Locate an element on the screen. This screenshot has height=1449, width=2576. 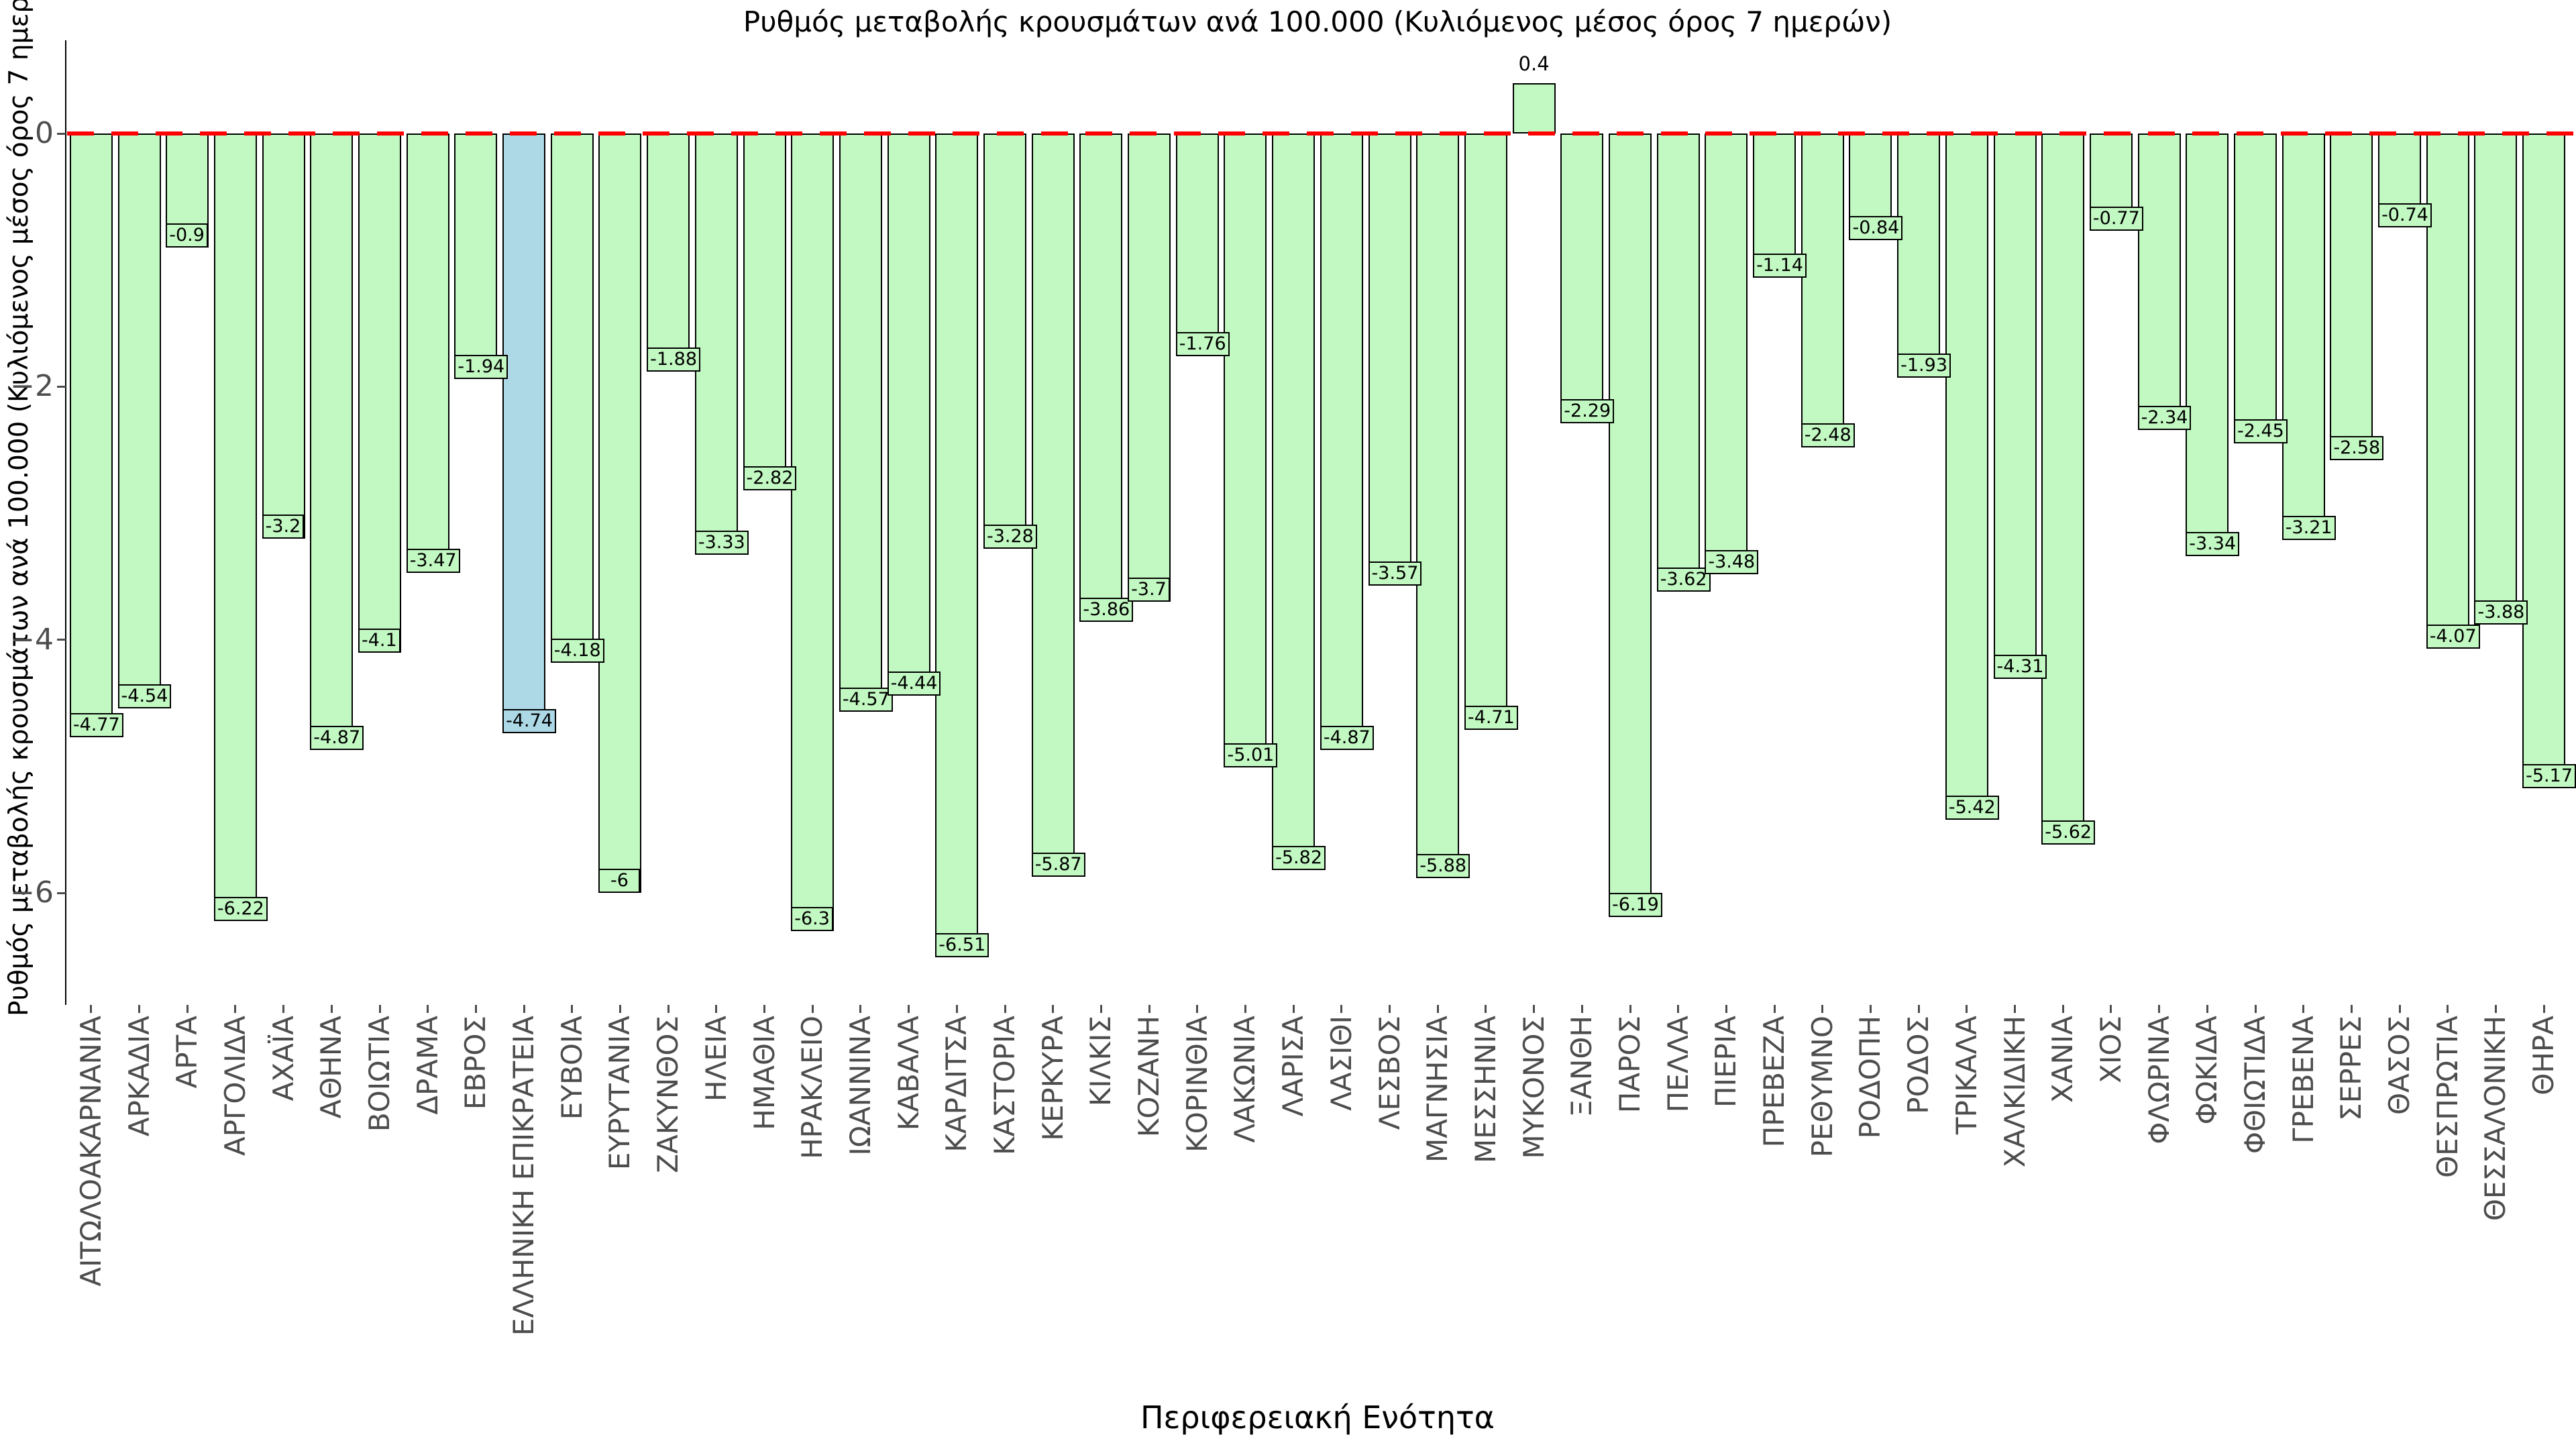
bar-value-label: -6.51 is located at coordinates (962, 945).